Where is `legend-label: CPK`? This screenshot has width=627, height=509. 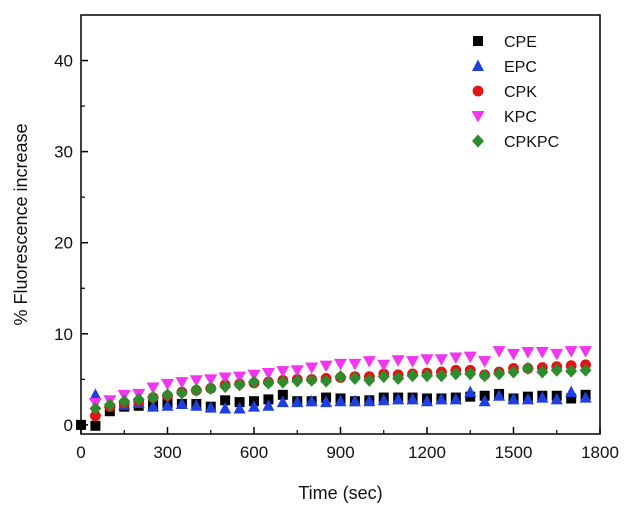 legend-label: CPK is located at coordinates (520, 92).